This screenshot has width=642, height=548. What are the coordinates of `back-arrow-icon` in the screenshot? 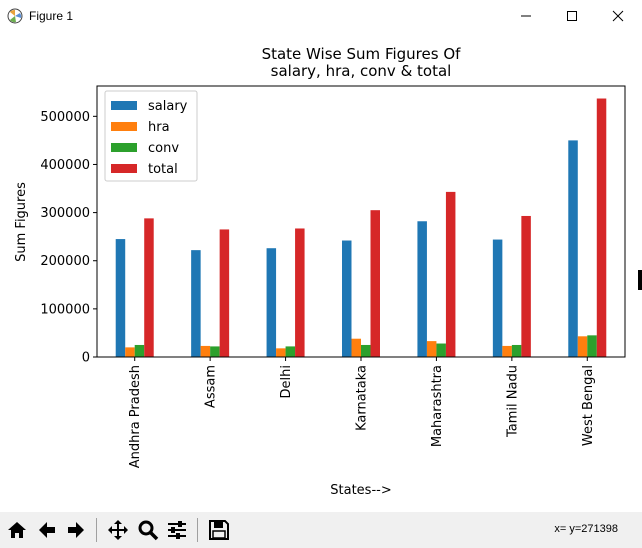 It's located at (47, 530).